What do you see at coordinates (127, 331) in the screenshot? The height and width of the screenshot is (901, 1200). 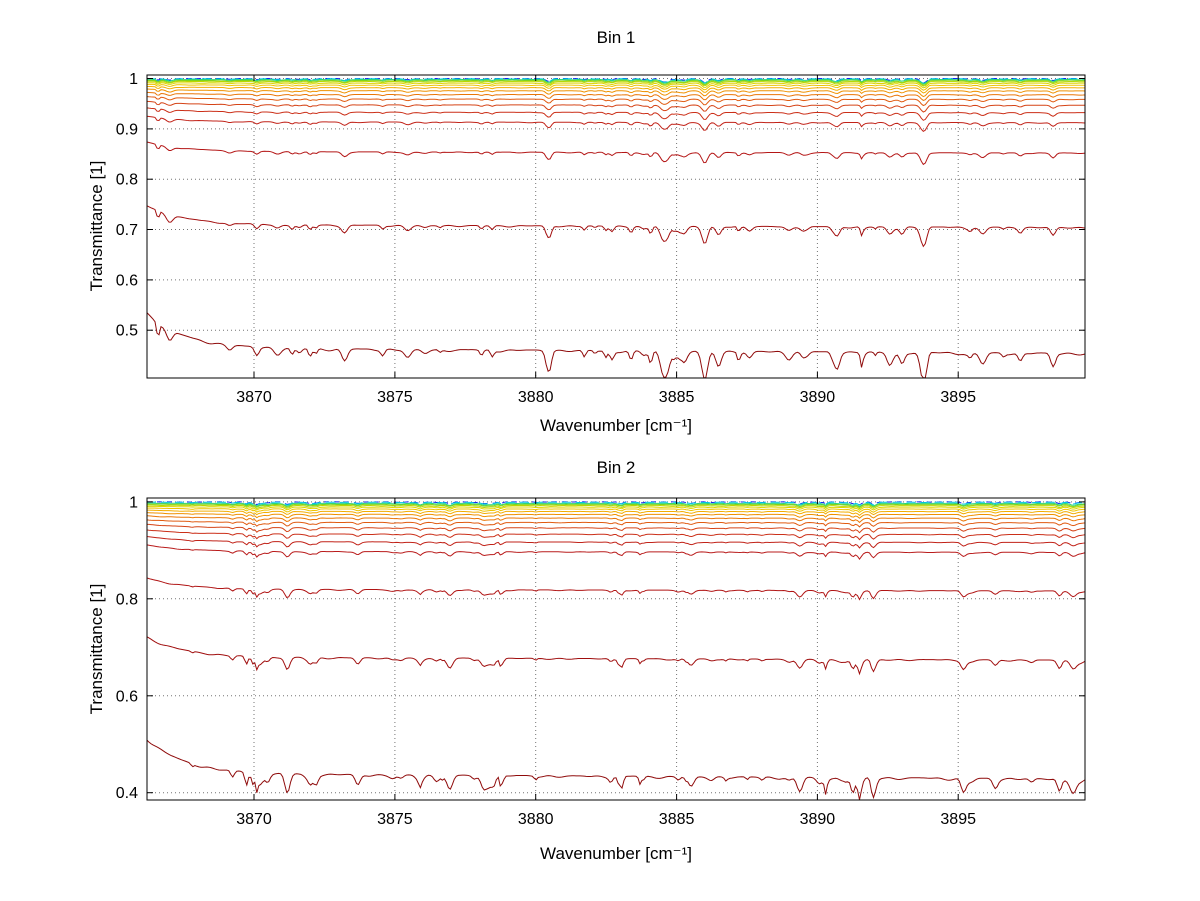 I see `y-tick-label: 0.5` at bounding box center [127, 331].